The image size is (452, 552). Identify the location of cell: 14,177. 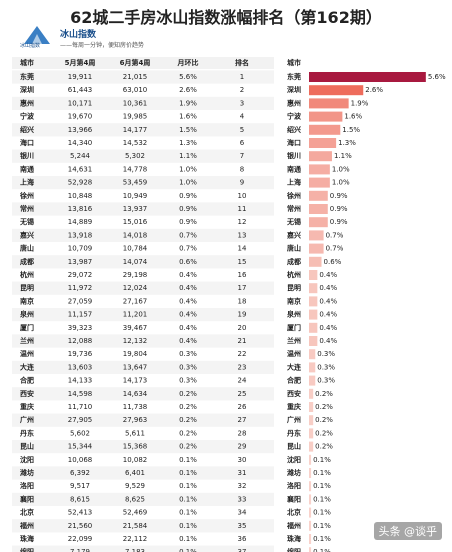
(135, 130).